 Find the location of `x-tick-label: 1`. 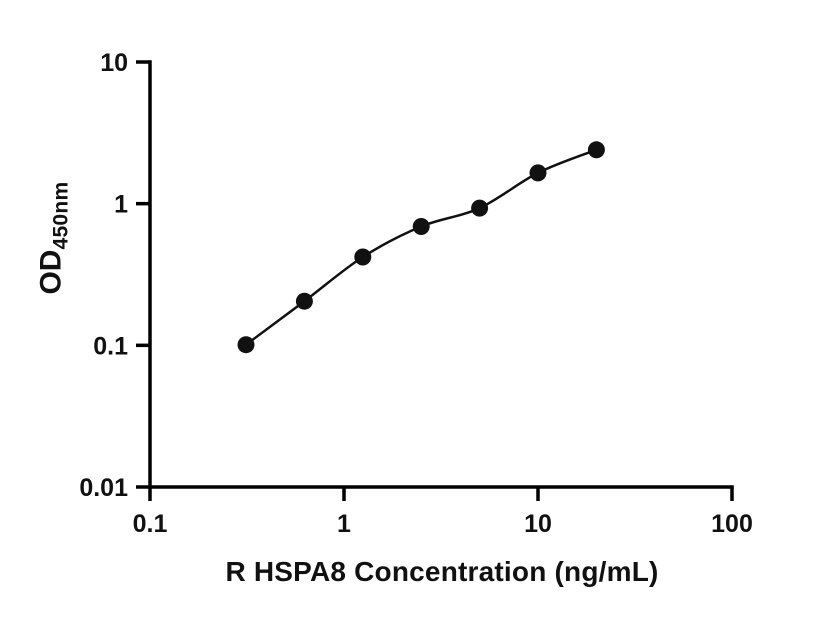

x-tick-label: 1 is located at coordinates (344, 524).